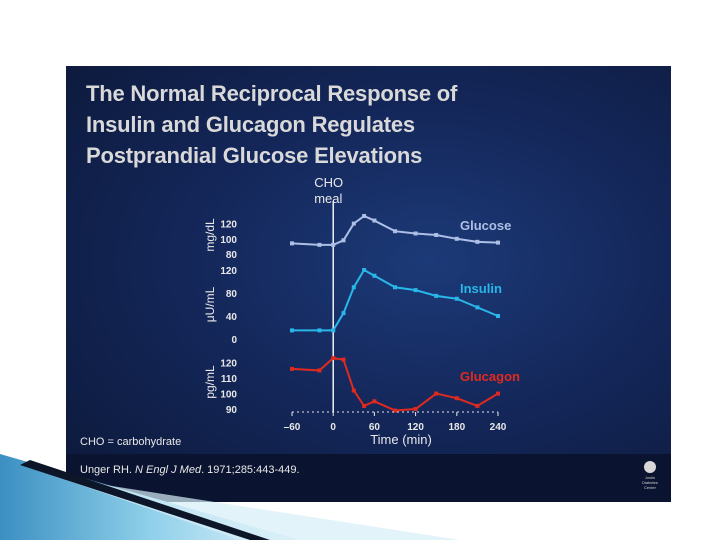 This screenshot has width=720, height=540. Describe the element at coordinates (395, 300) in the screenshot. I see `series-line-insulin` at that location.